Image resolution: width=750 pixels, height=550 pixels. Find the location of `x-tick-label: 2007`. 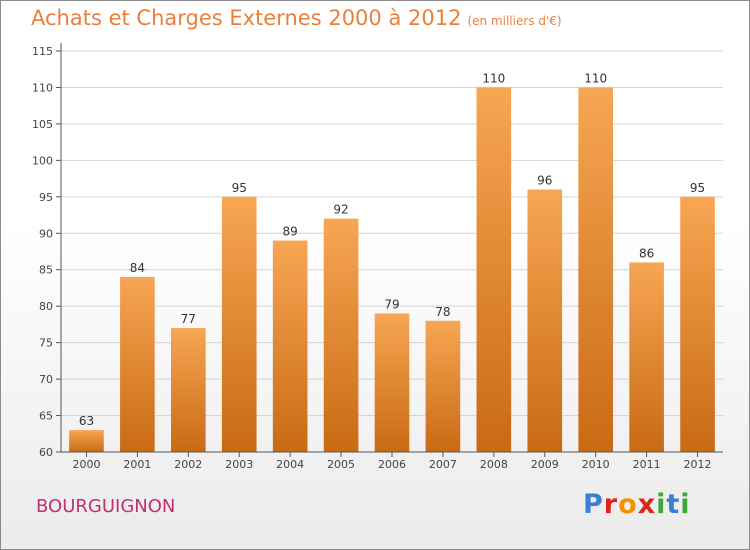

x-tick-label: 2007 is located at coordinates (443, 464).